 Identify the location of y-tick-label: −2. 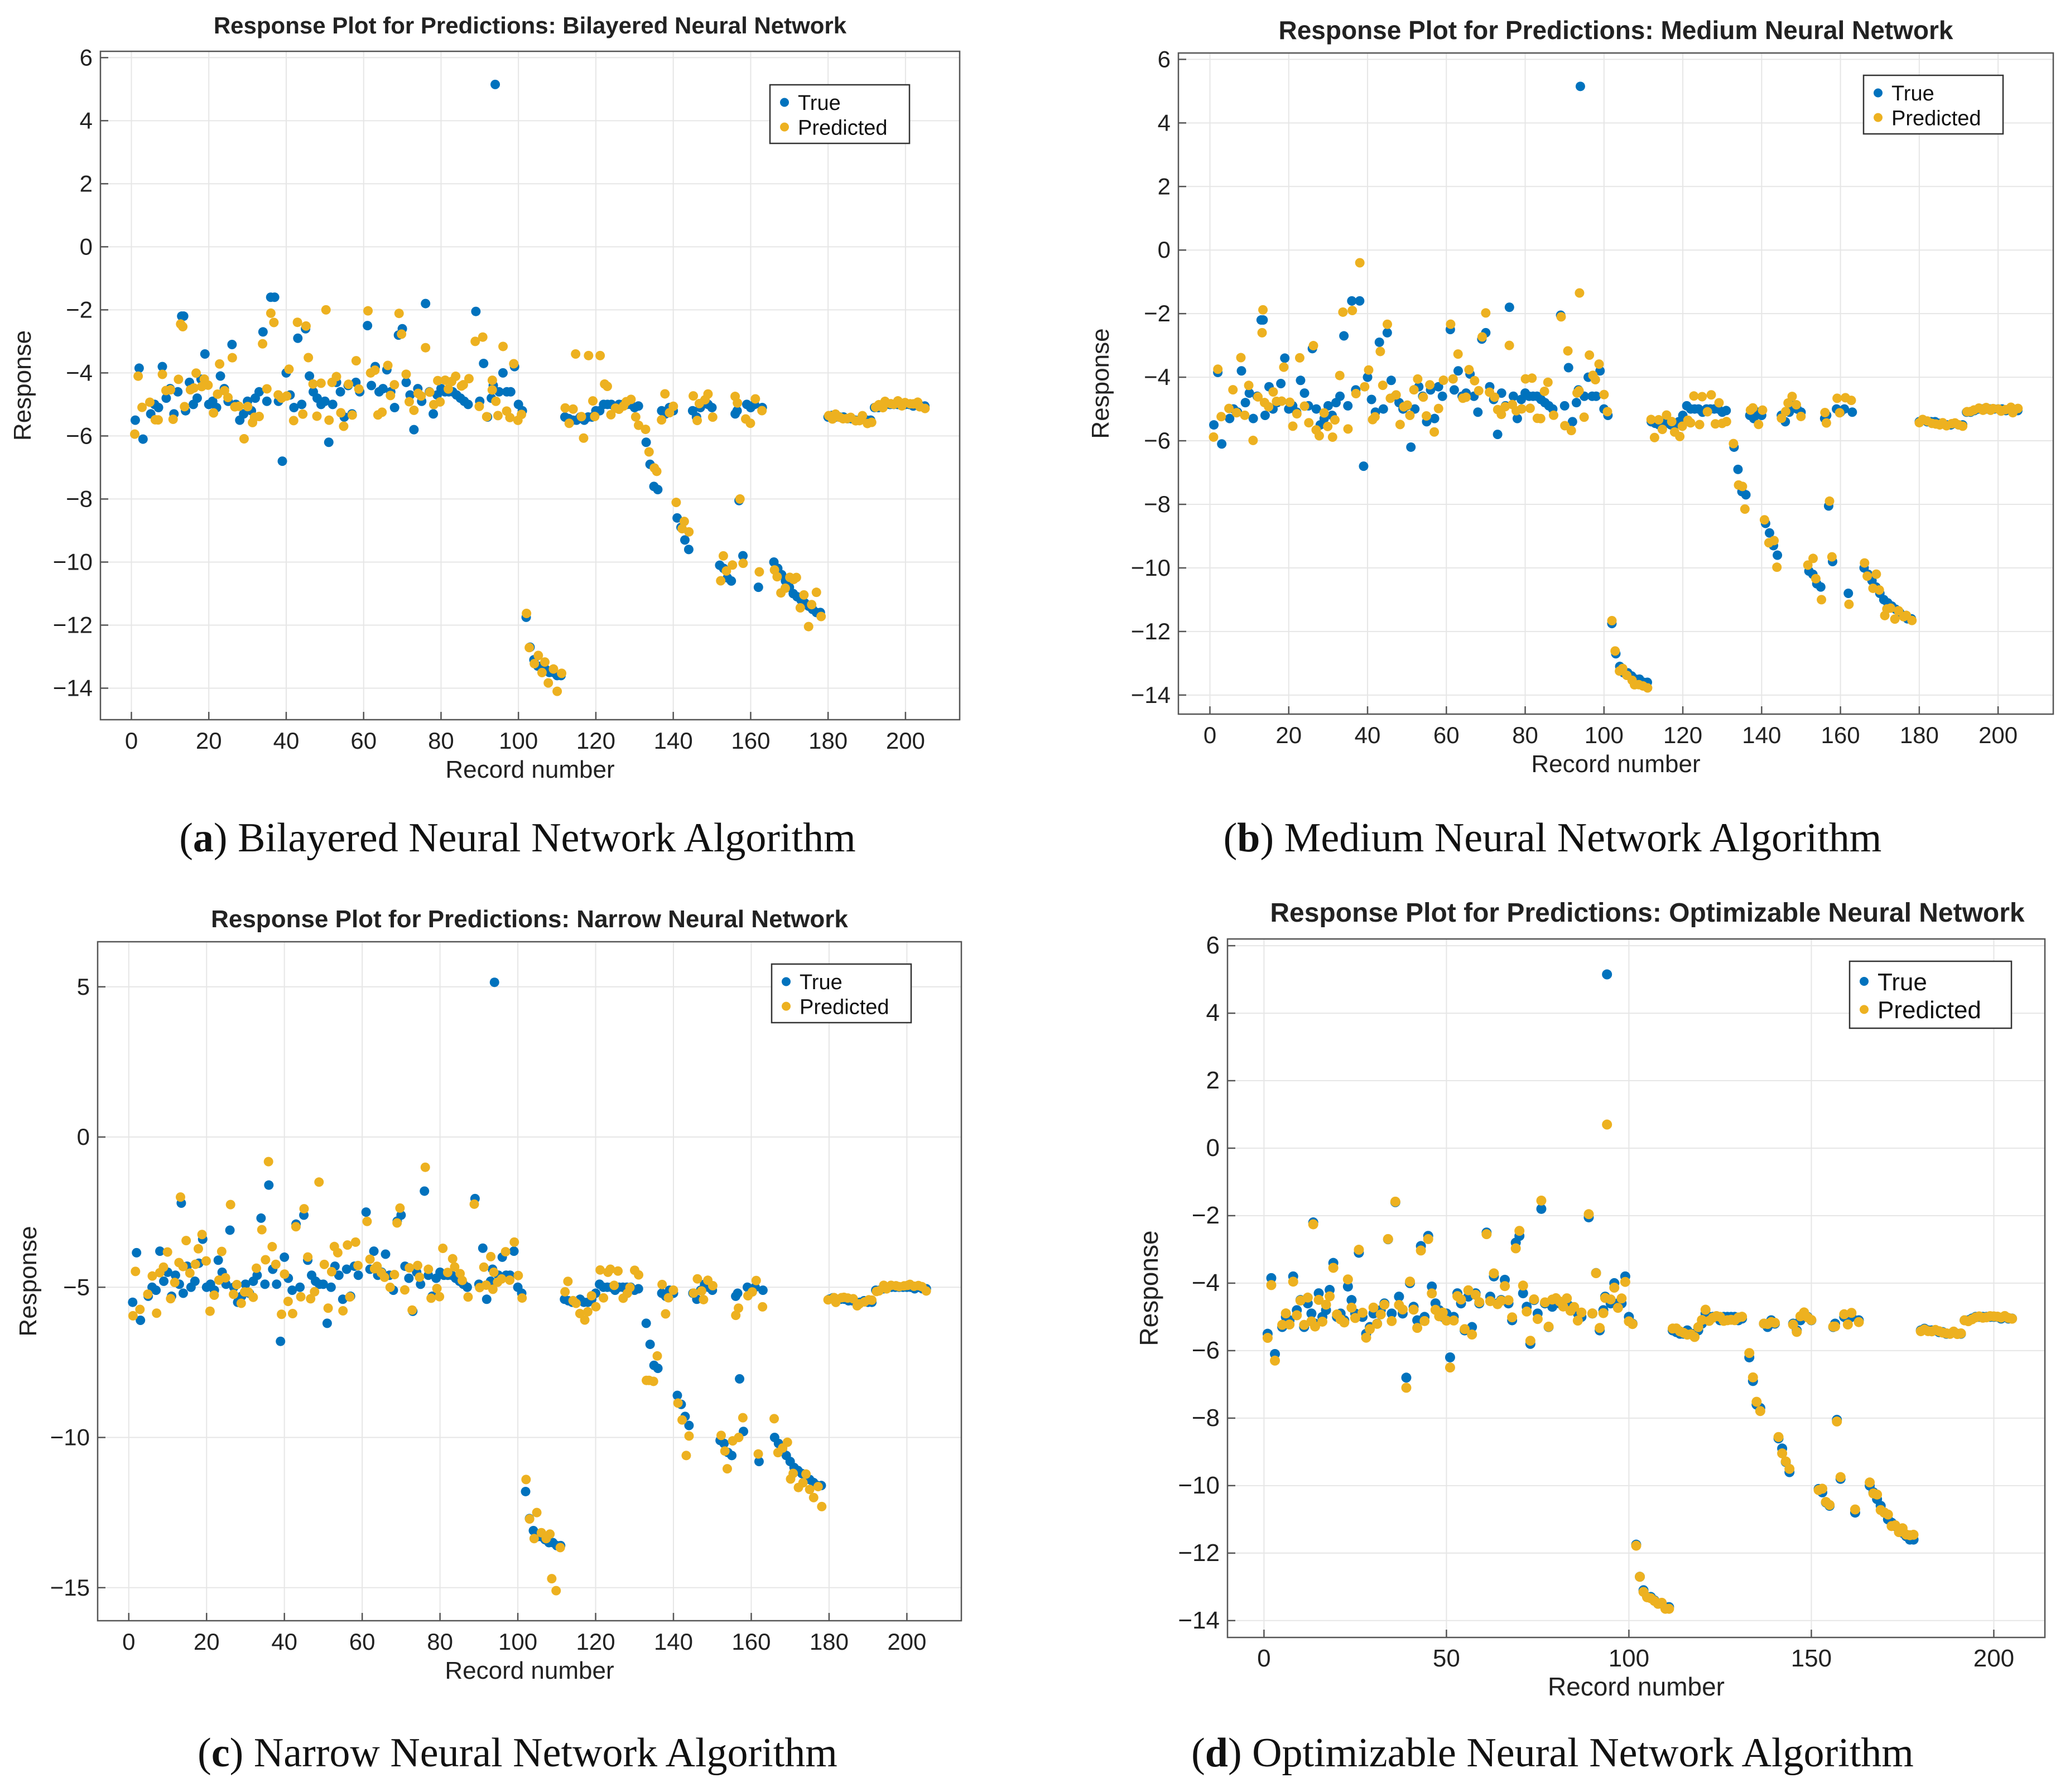
(1157, 313).